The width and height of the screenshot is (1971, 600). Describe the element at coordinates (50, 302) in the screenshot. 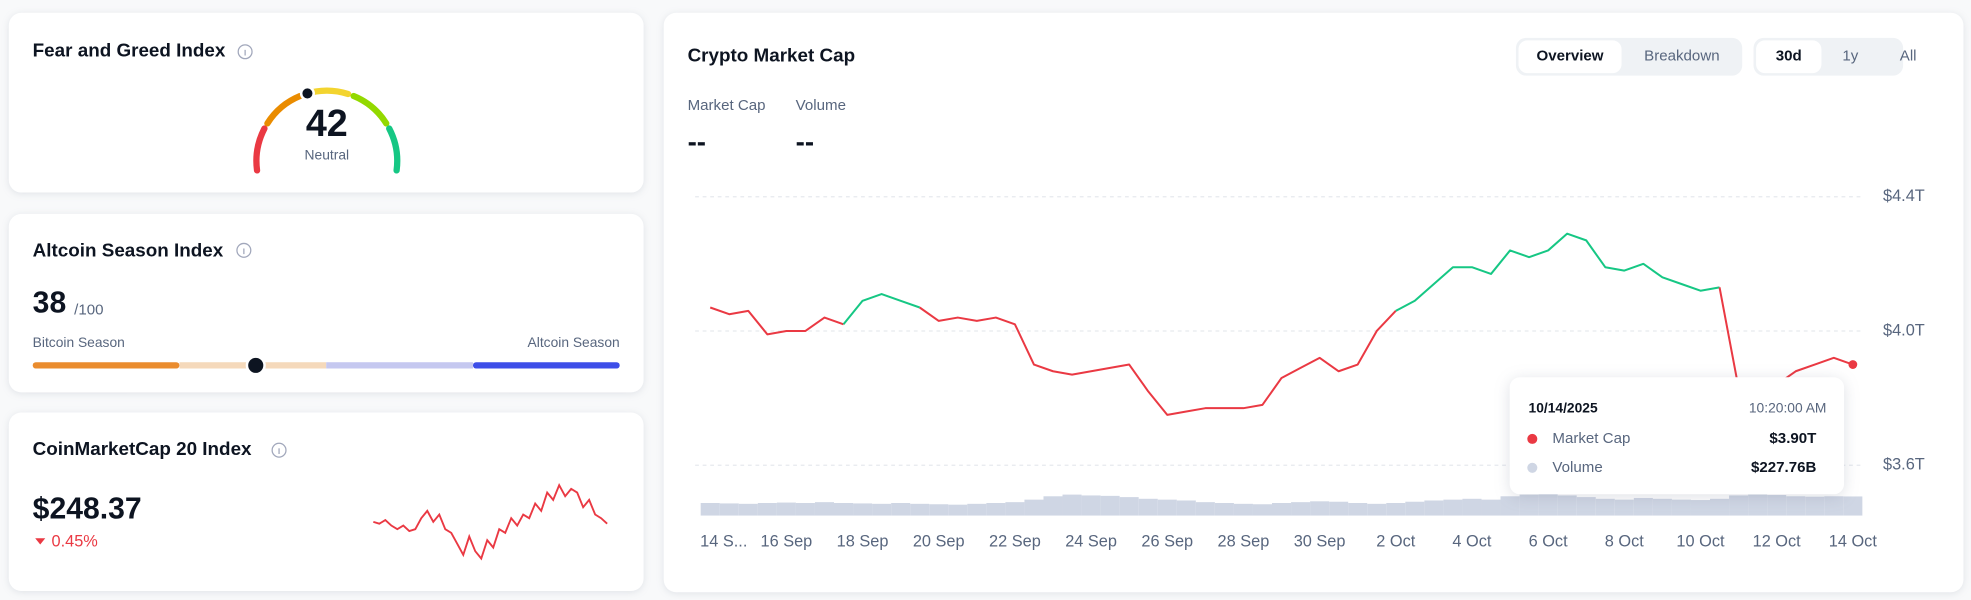

I see `index-value: 38` at that location.